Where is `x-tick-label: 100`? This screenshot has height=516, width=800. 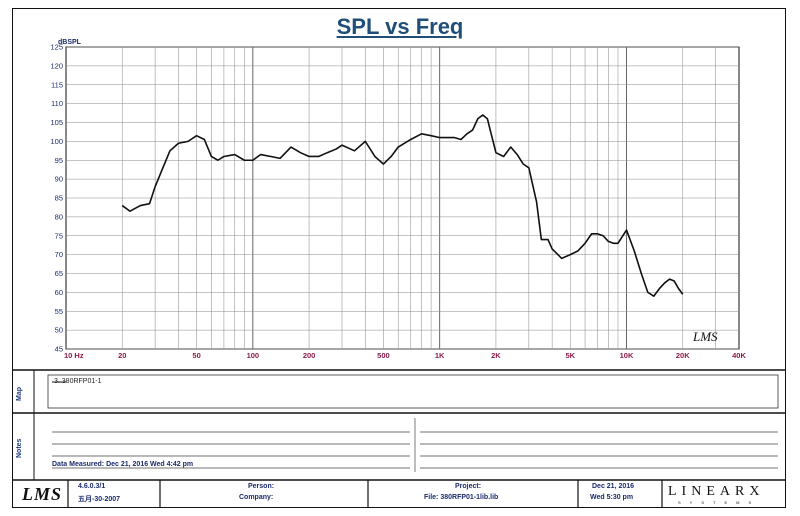
x-tick-label: 100 is located at coordinates (253, 355).